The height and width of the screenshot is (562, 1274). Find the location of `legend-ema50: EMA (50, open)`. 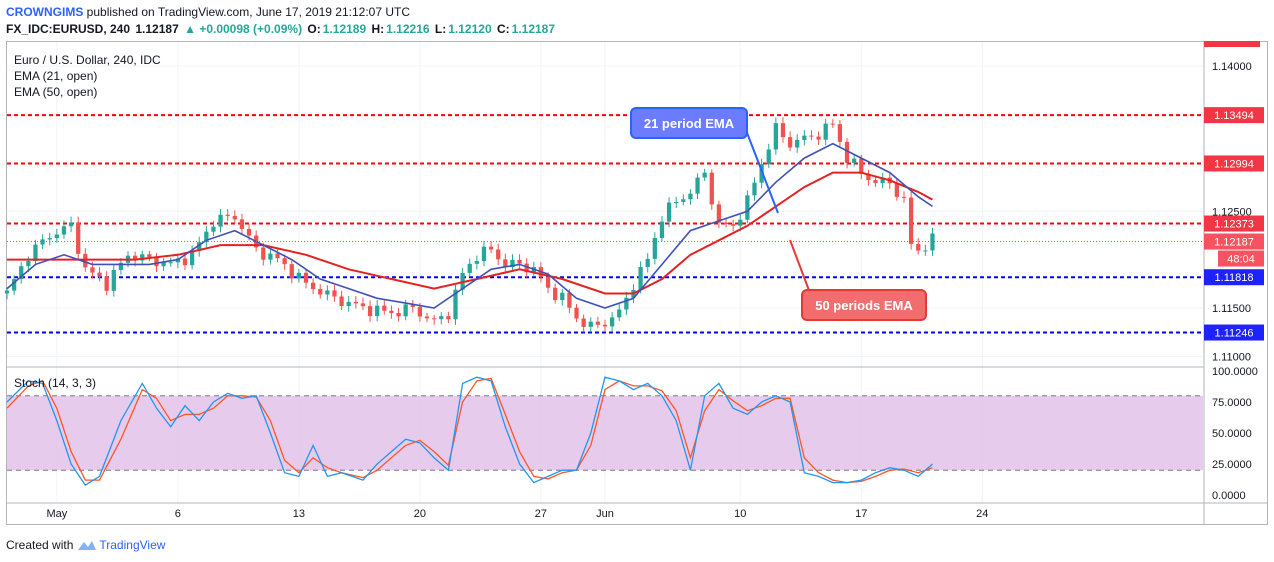

legend-ema50: EMA (50, open) is located at coordinates (55, 92).